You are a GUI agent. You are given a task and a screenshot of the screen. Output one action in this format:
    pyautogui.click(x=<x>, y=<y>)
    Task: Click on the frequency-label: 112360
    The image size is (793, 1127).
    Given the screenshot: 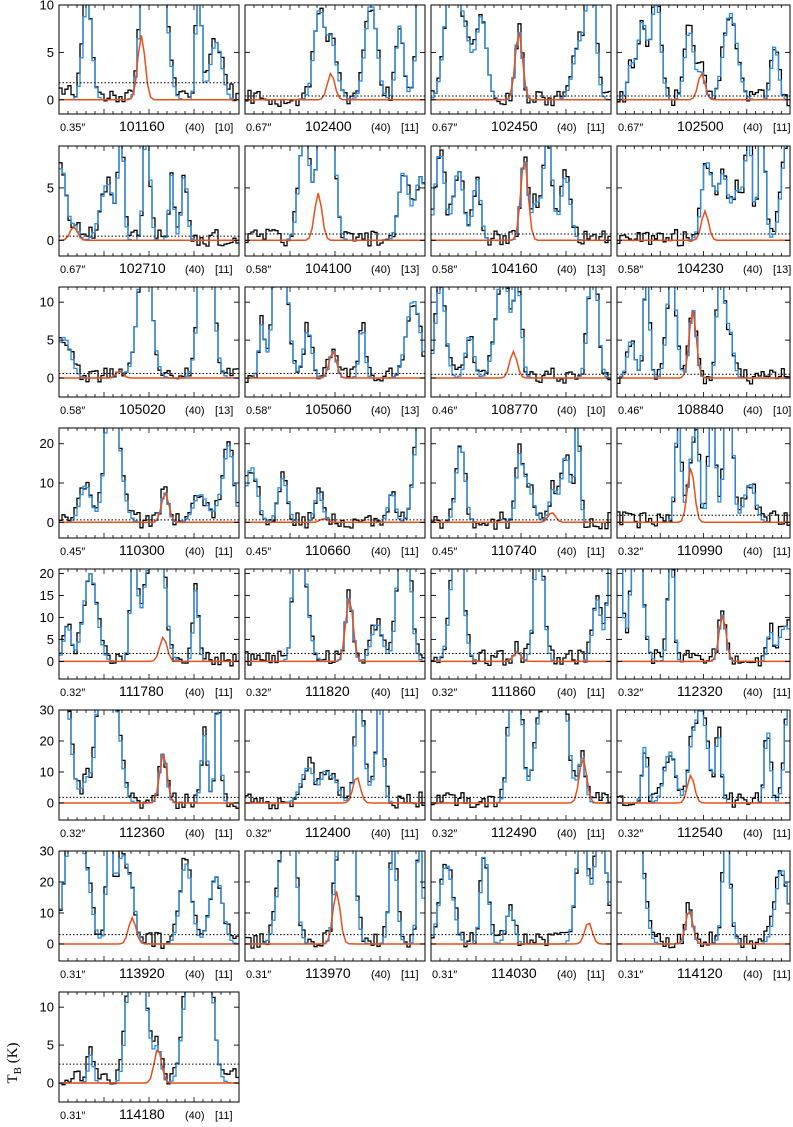 What is the action you would take?
    pyautogui.click(x=142, y=832)
    